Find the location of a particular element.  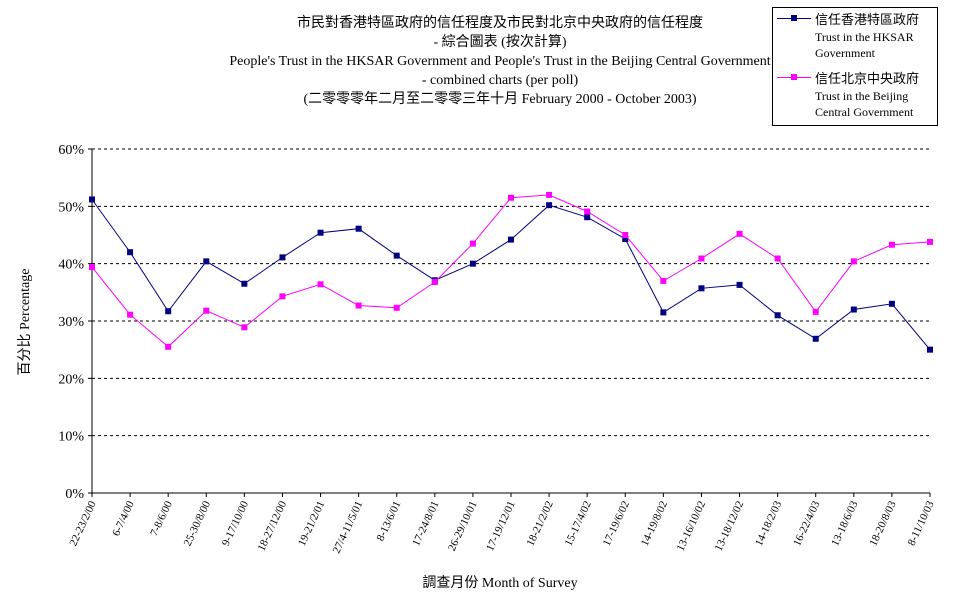

x-tick-label: 16-22/4/03 is located at coordinates (806, 523).